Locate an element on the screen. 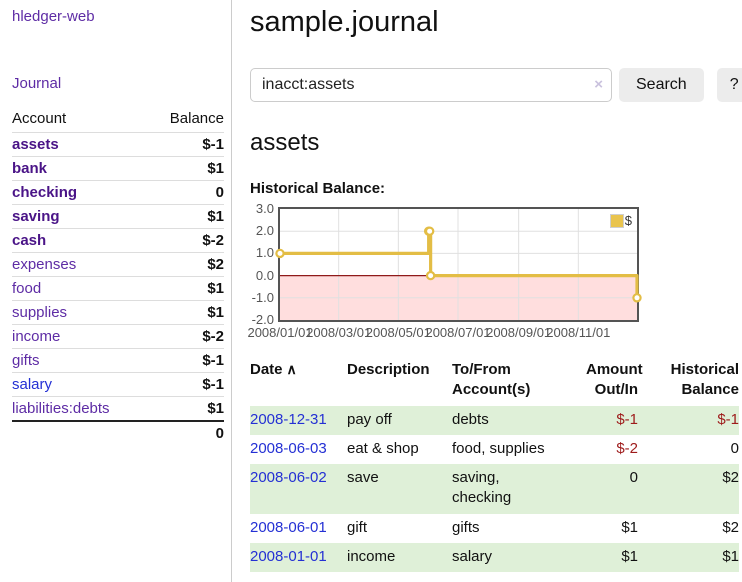 This screenshot has height=582, width=742. legend-swatch-icon is located at coordinates (616, 220).